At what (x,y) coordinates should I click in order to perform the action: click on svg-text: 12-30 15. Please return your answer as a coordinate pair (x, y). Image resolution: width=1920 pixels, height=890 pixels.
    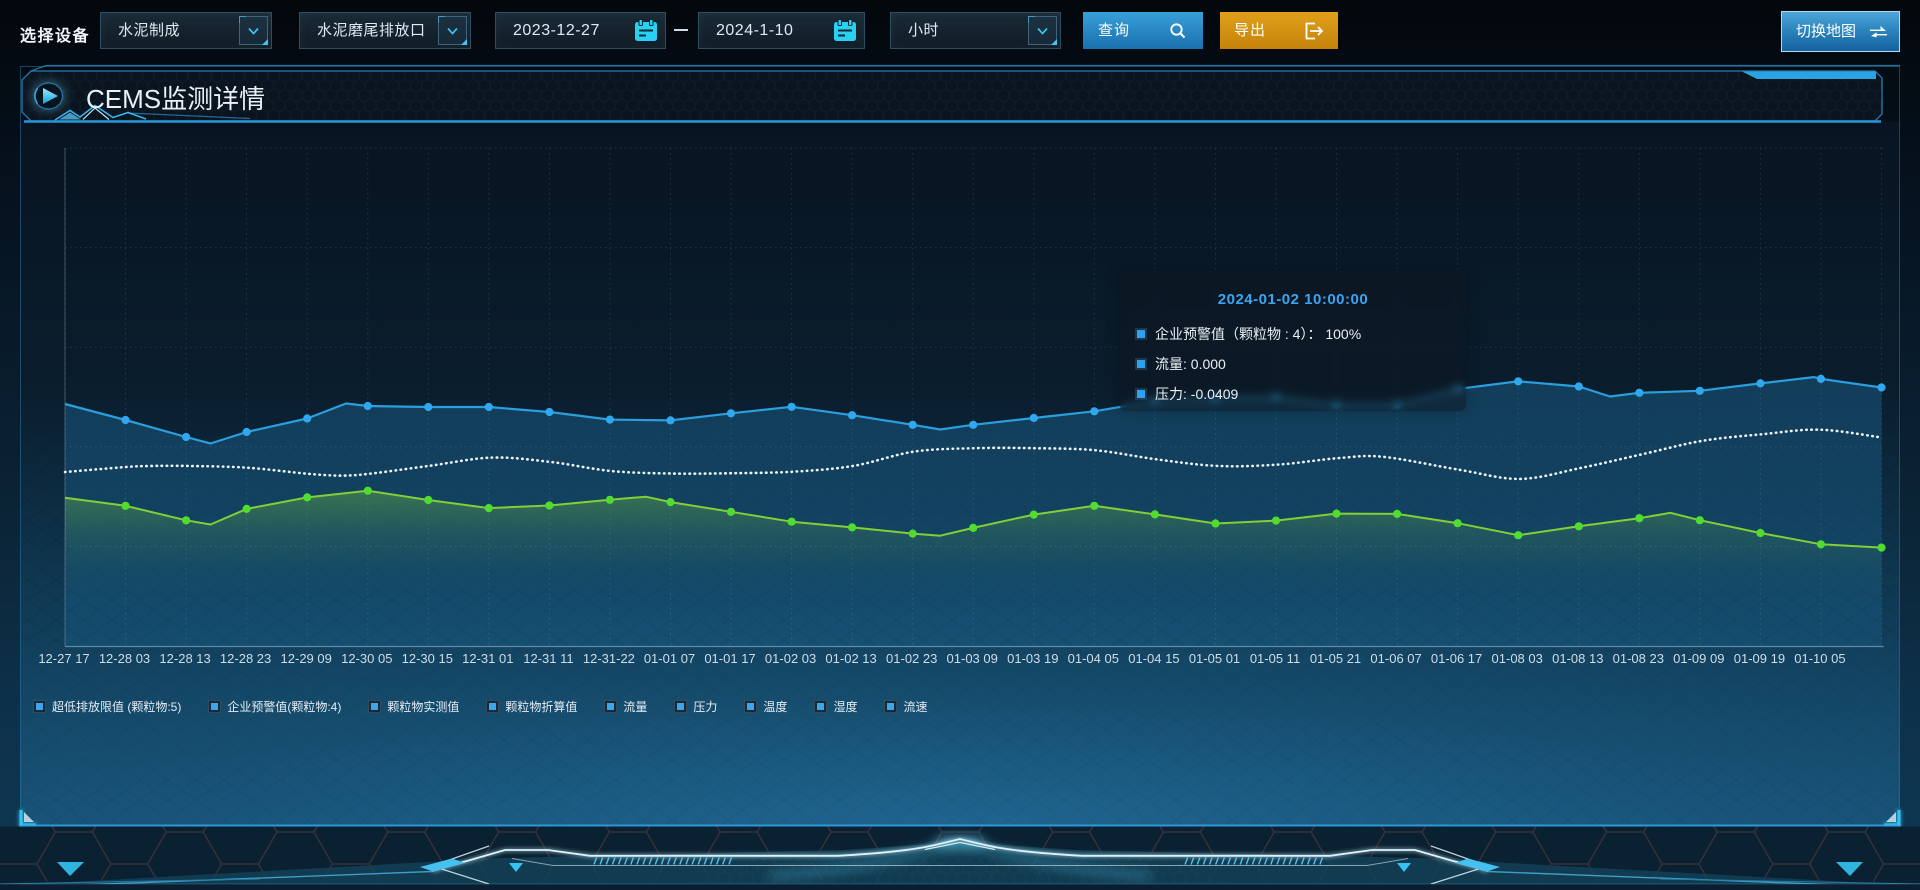
    Looking at the image, I should click on (427, 658).